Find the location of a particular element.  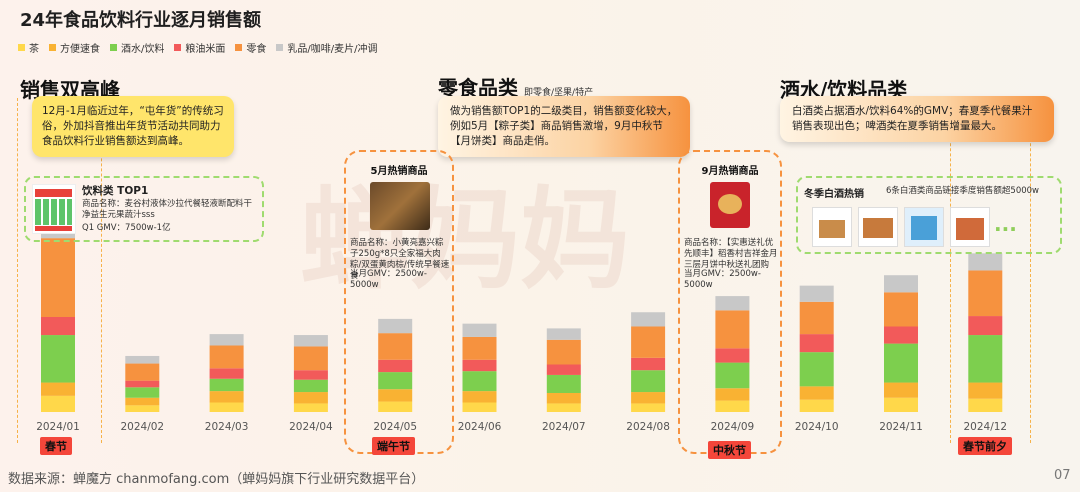

baijiu-card-title: 冬季白酒热销 is located at coordinates (834, 194).